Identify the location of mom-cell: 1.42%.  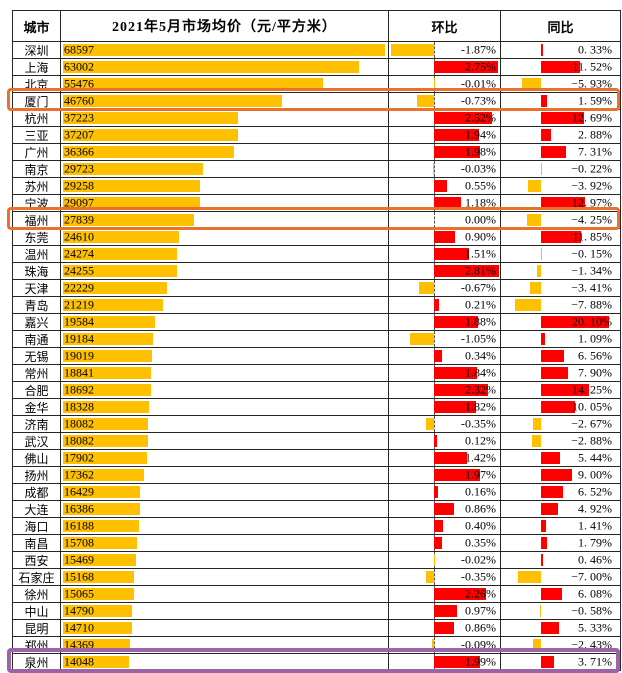
(445, 458).